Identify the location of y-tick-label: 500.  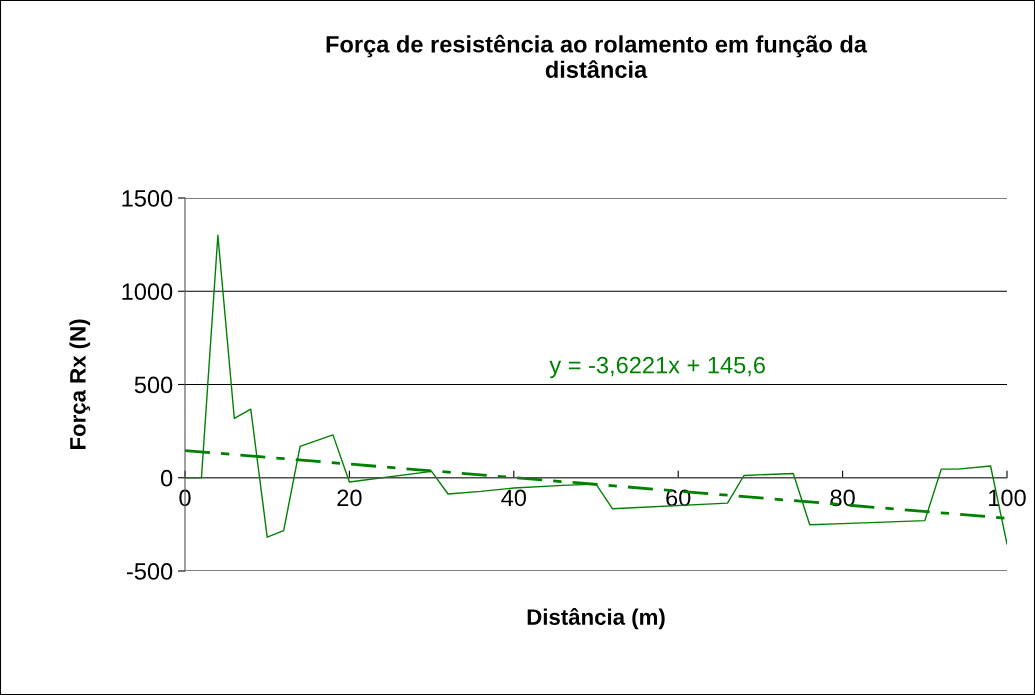
(153, 385).